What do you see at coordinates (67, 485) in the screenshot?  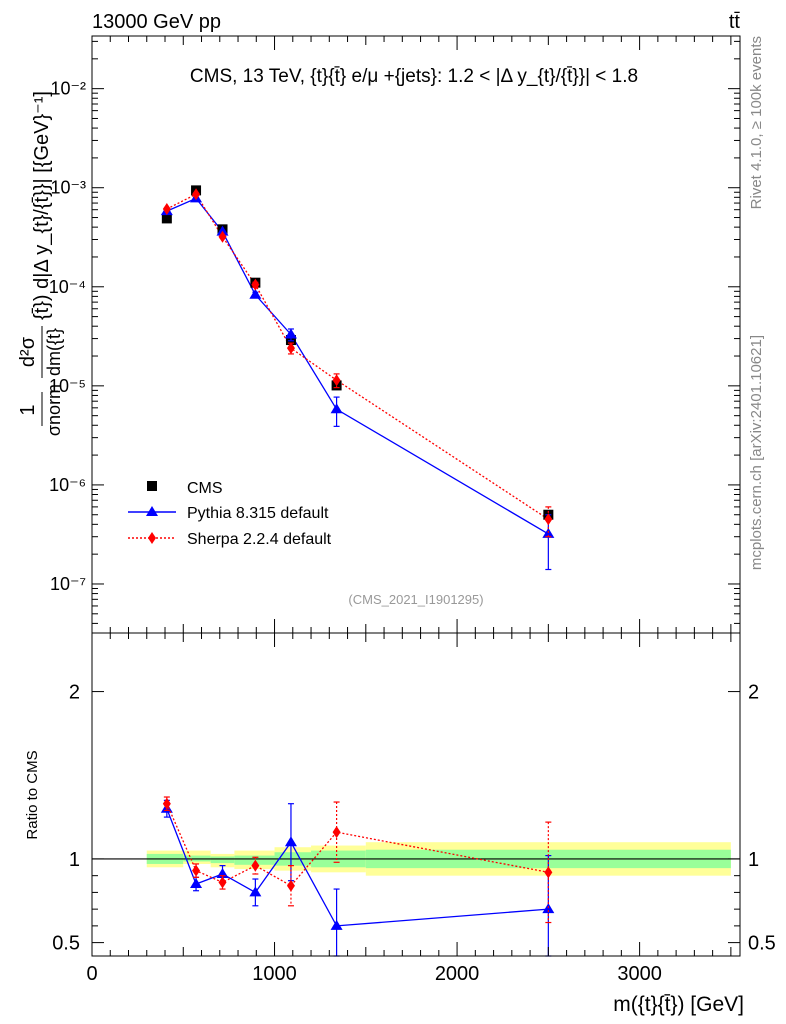 I see `main-ytick-label-1: 10⁻⁶` at bounding box center [67, 485].